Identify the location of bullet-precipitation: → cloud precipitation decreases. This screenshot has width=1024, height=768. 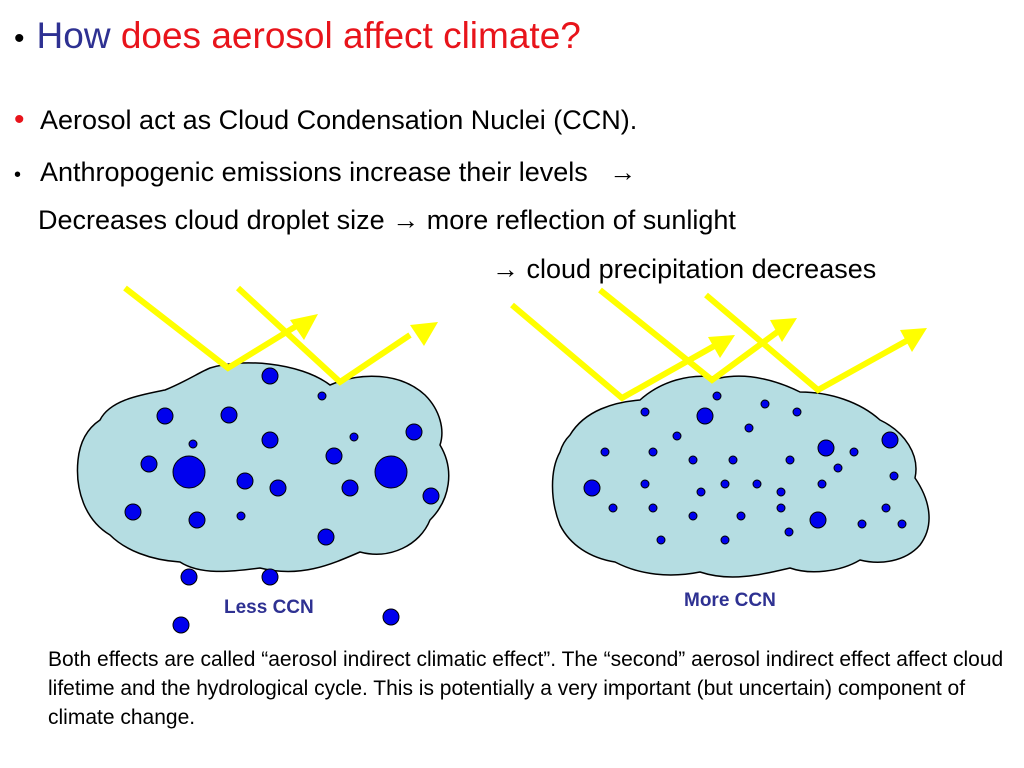
(684, 269).